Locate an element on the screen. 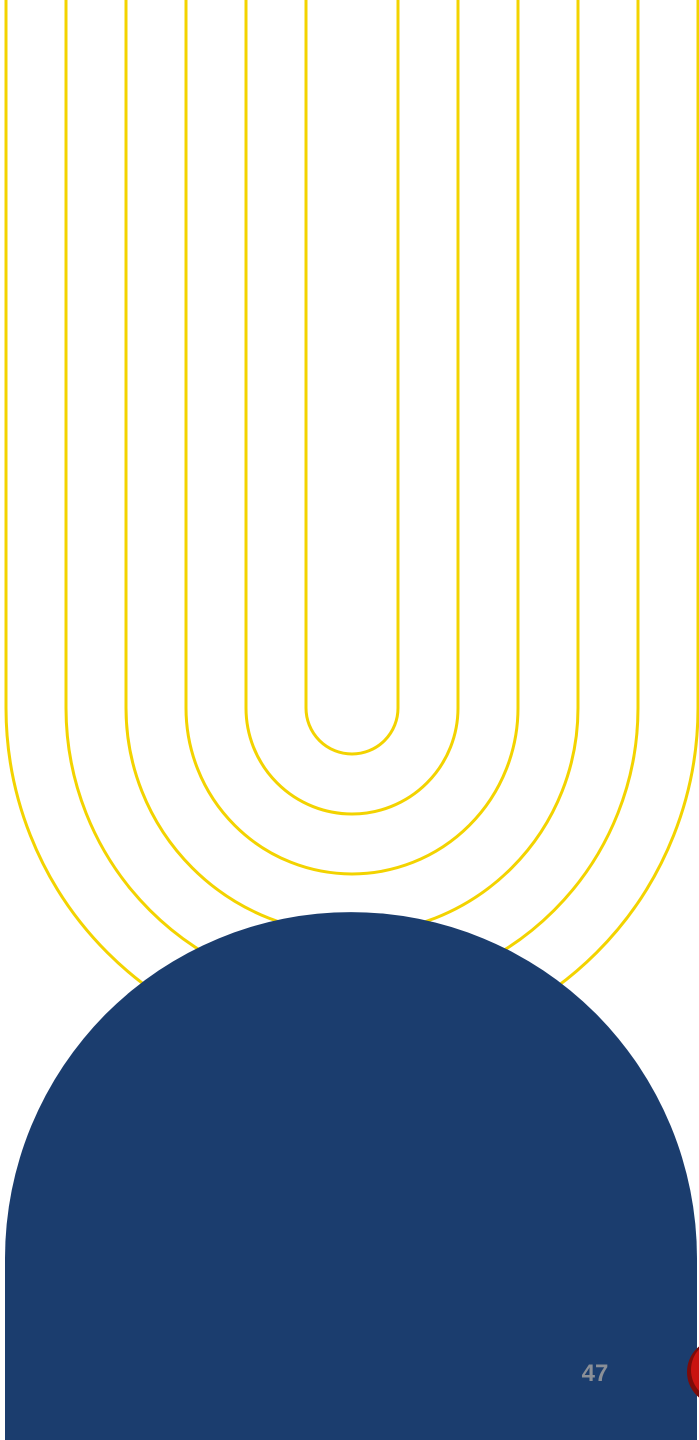 The width and height of the screenshot is (699, 1440). page-number: 47 is located at coordinates (595, 1373).